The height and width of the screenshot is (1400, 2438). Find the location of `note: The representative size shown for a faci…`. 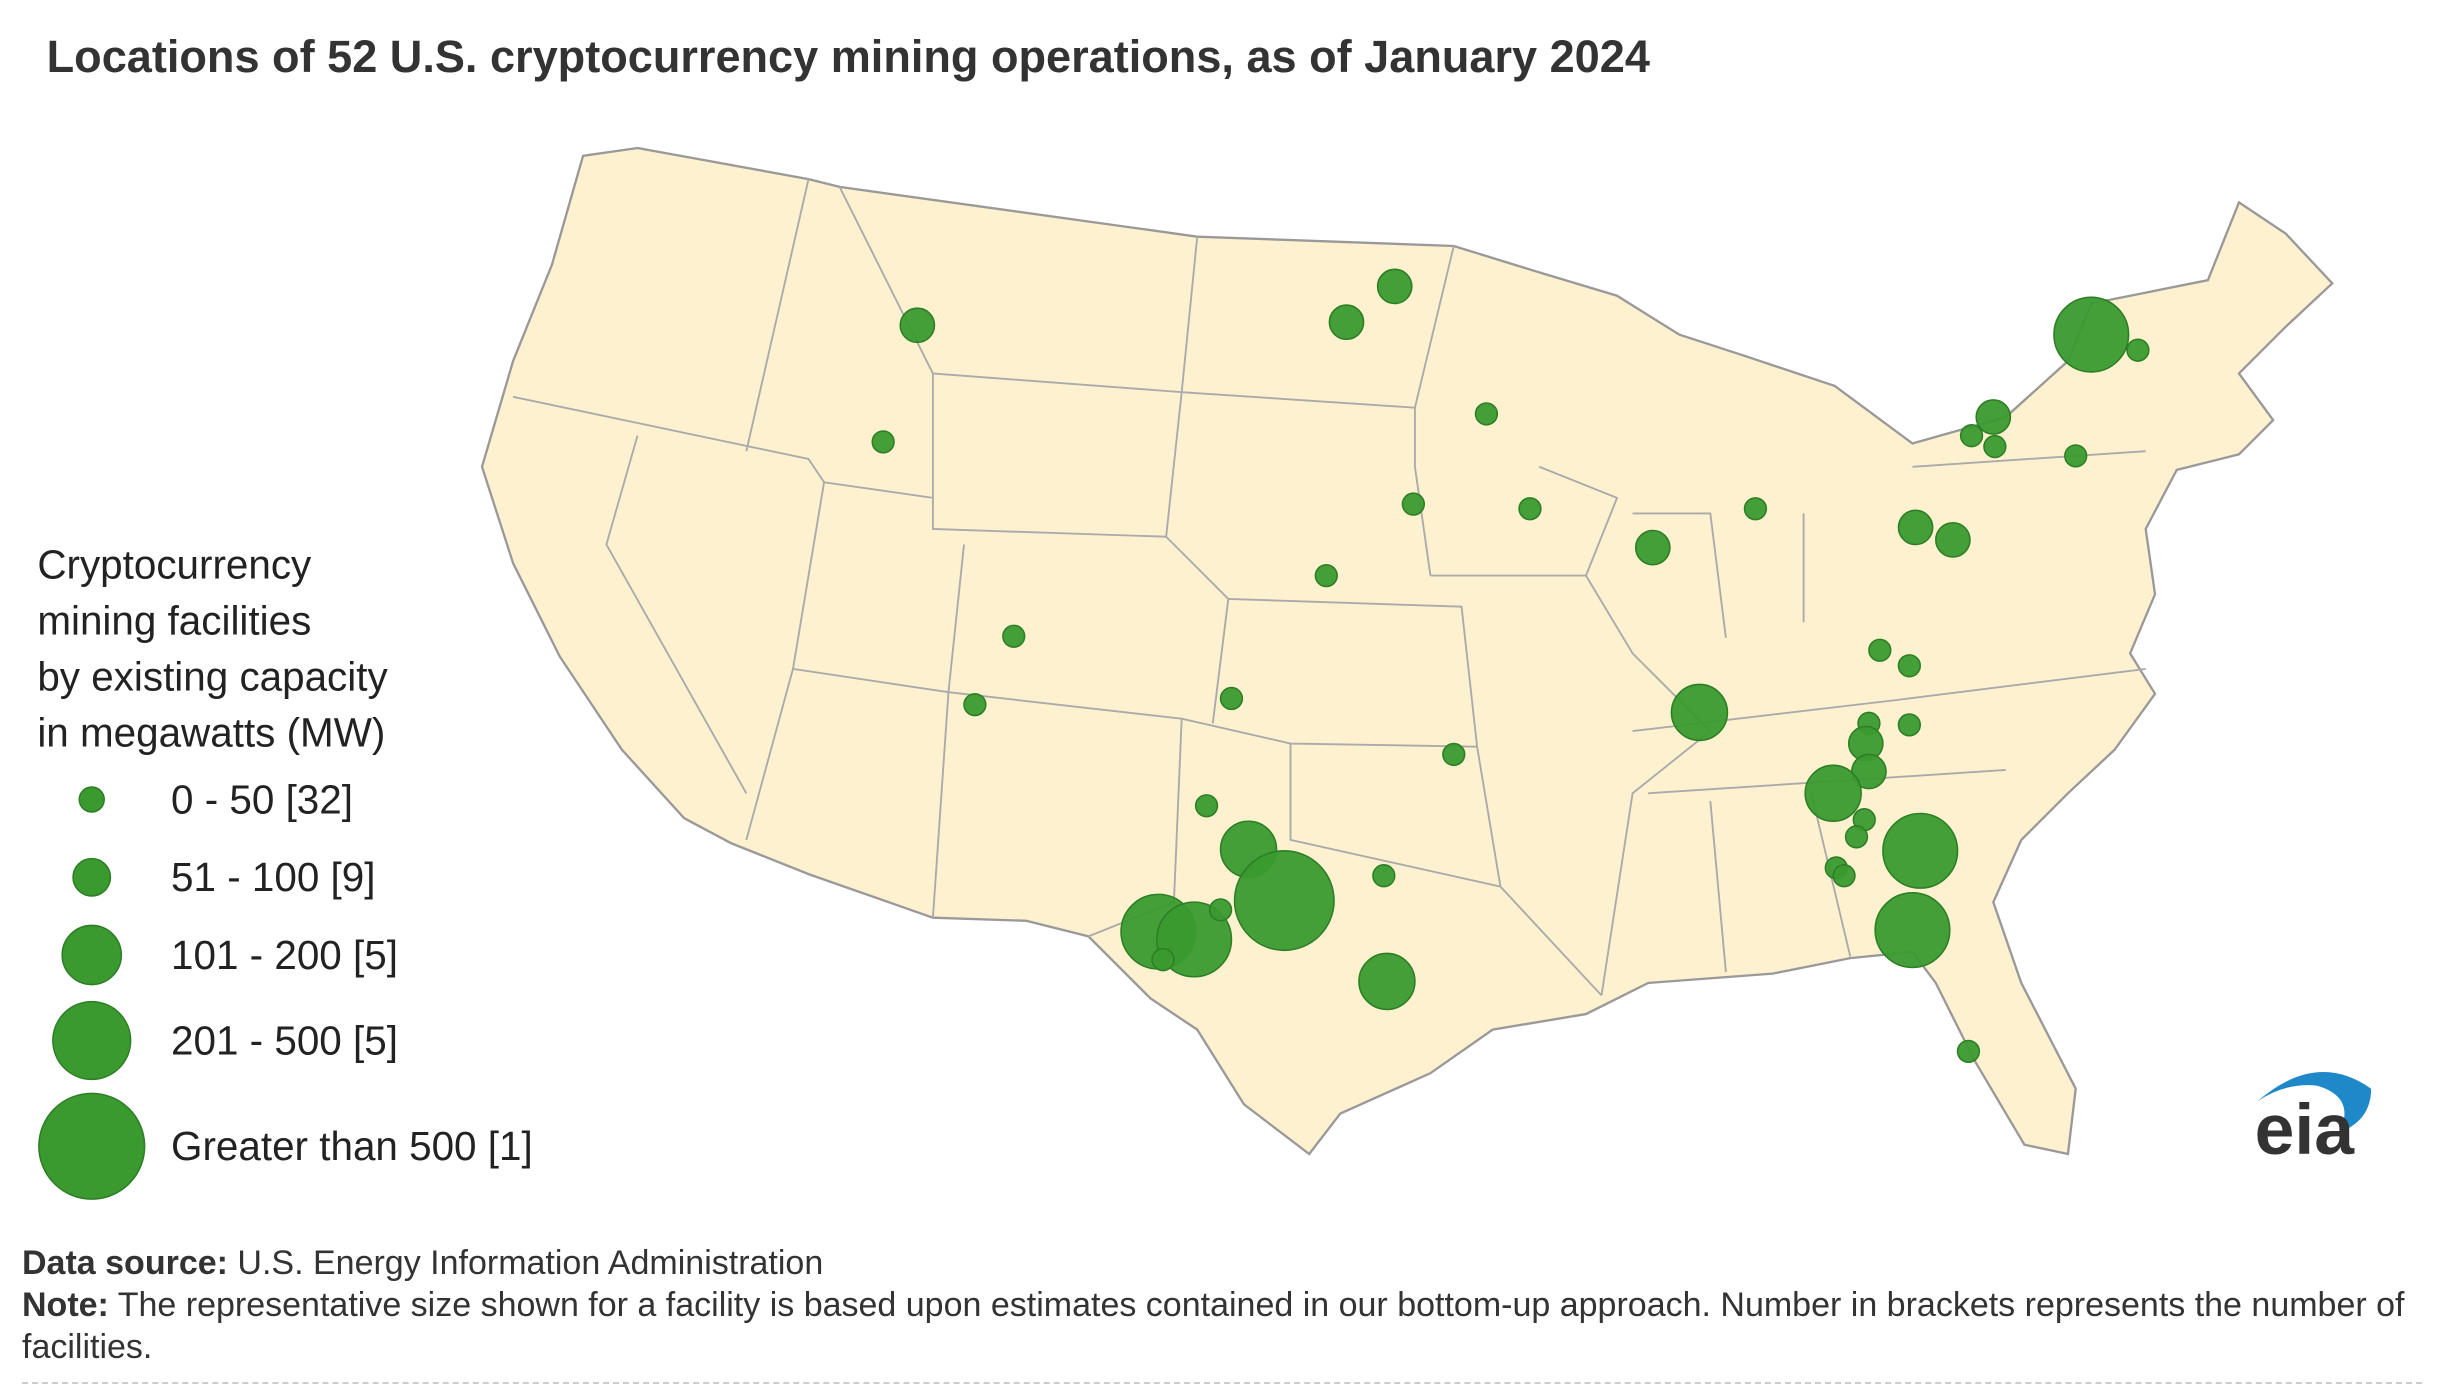

note: The representative size shown for a faci… is located at coordinates (1213, 1326).